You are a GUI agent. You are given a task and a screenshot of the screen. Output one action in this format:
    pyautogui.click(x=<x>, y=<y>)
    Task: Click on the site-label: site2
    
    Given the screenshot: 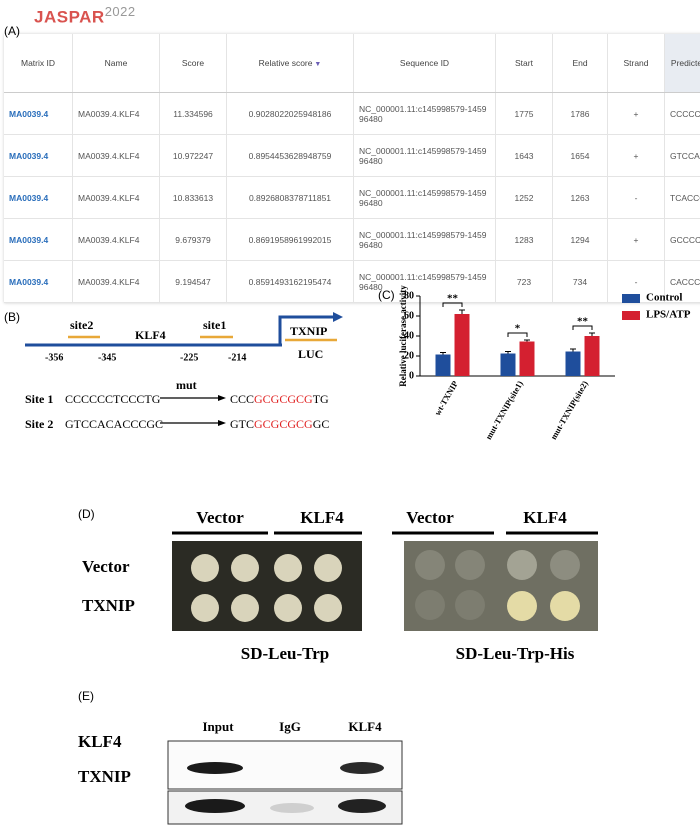 What is the action you would take?
    pyautogui.click(x=81, y=325)
    